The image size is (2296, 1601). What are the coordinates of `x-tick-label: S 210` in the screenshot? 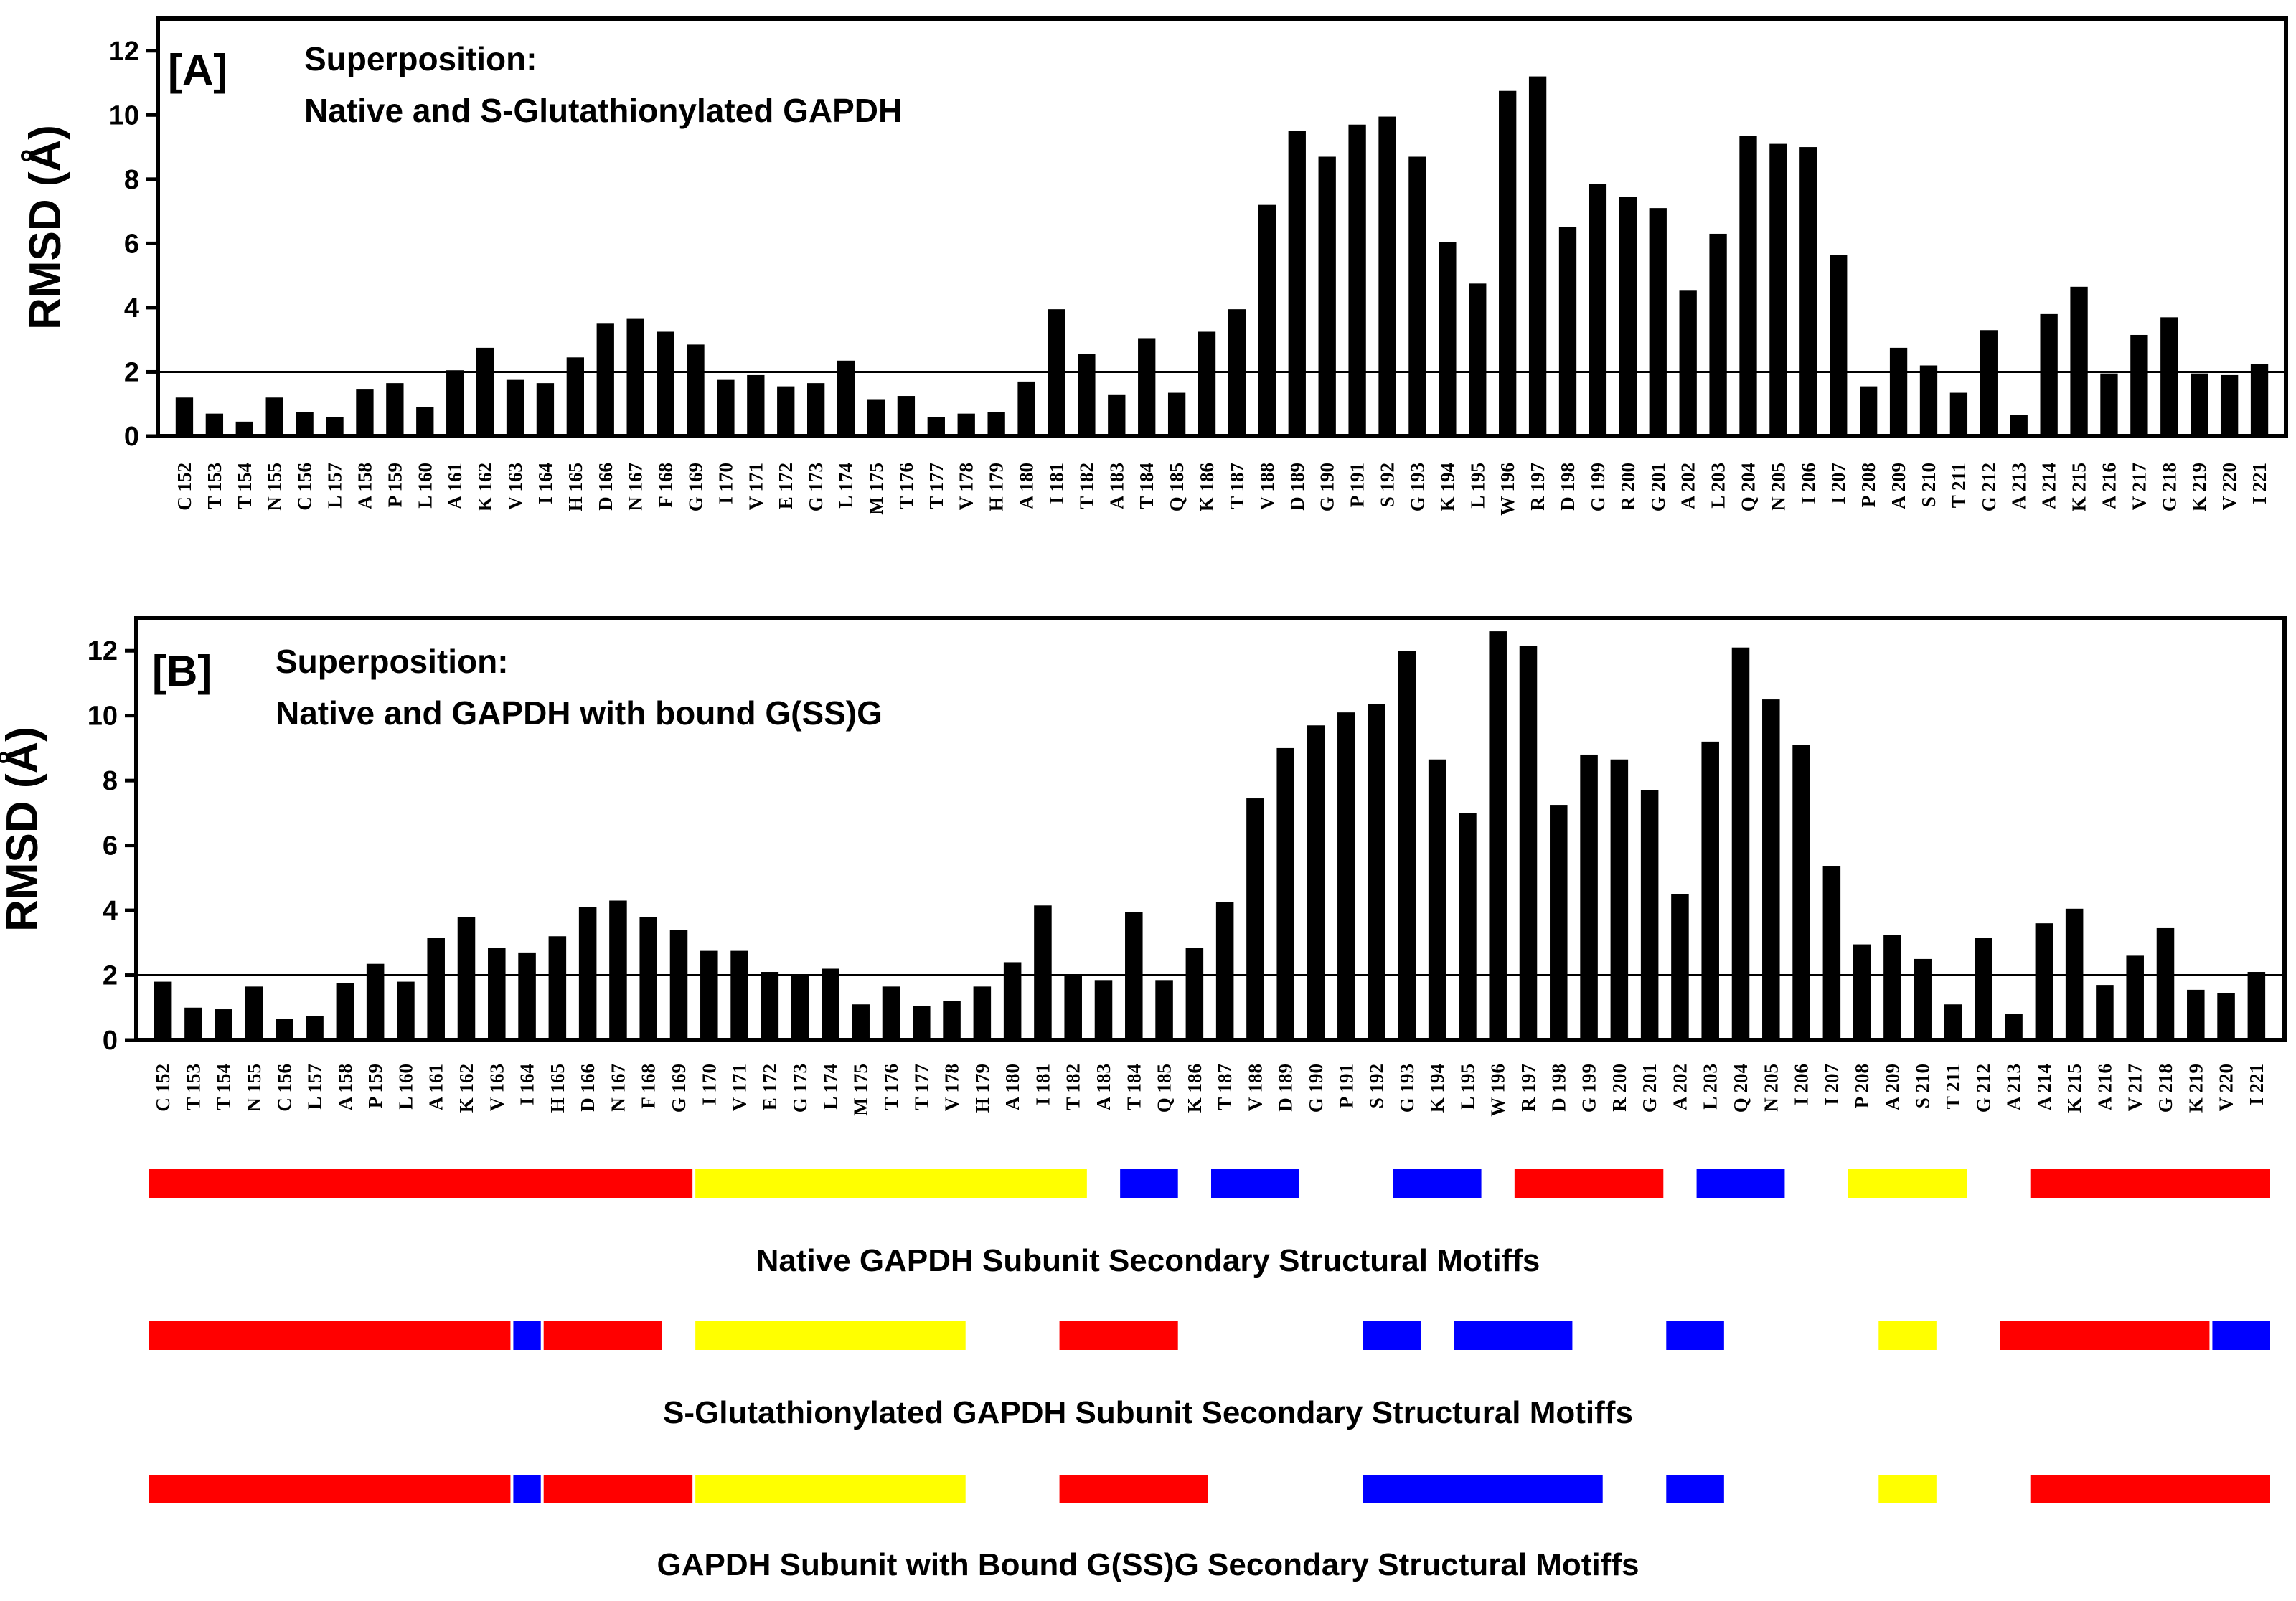 It's located at (1923, 1086).